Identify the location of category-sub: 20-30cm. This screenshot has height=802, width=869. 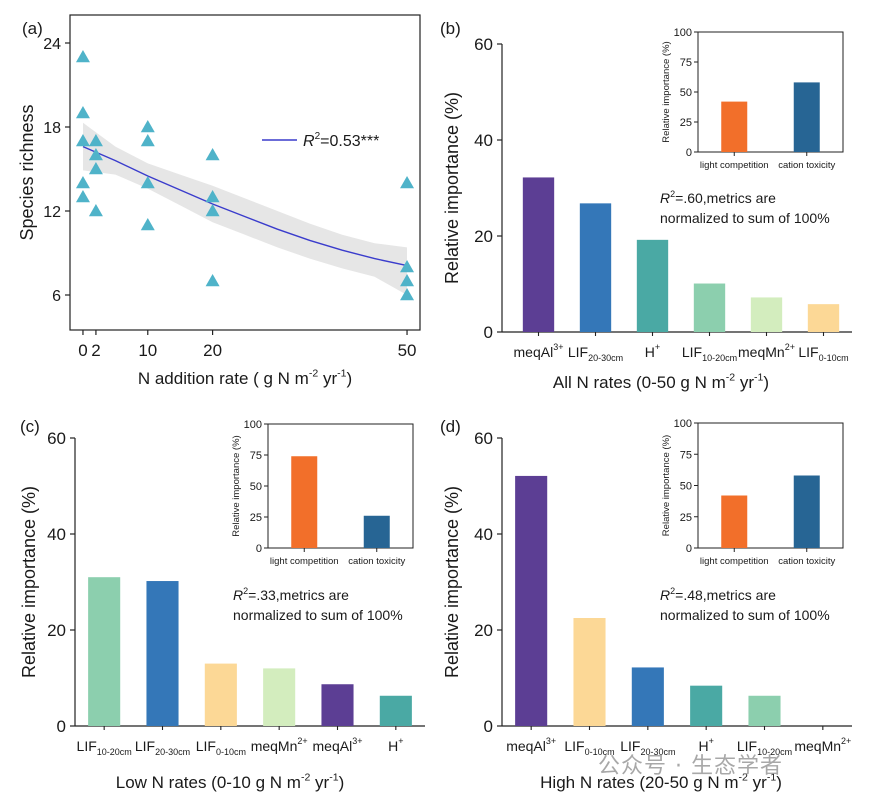
(605, 358).